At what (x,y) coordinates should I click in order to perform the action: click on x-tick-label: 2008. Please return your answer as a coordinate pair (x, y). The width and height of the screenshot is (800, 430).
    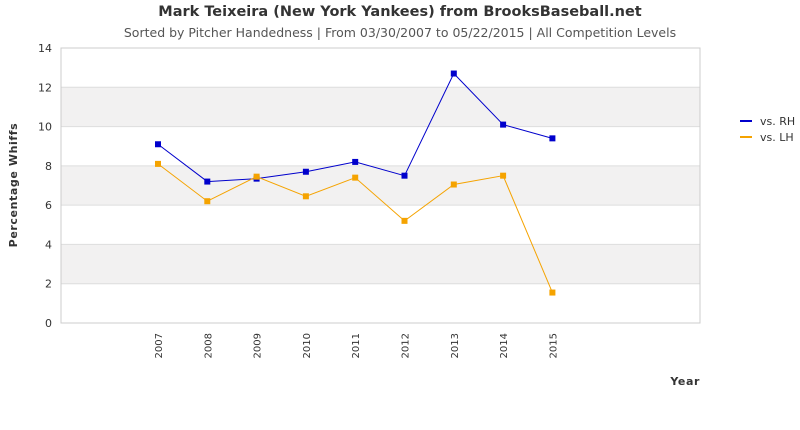
    Looking at the image, I should click on (208, 345).